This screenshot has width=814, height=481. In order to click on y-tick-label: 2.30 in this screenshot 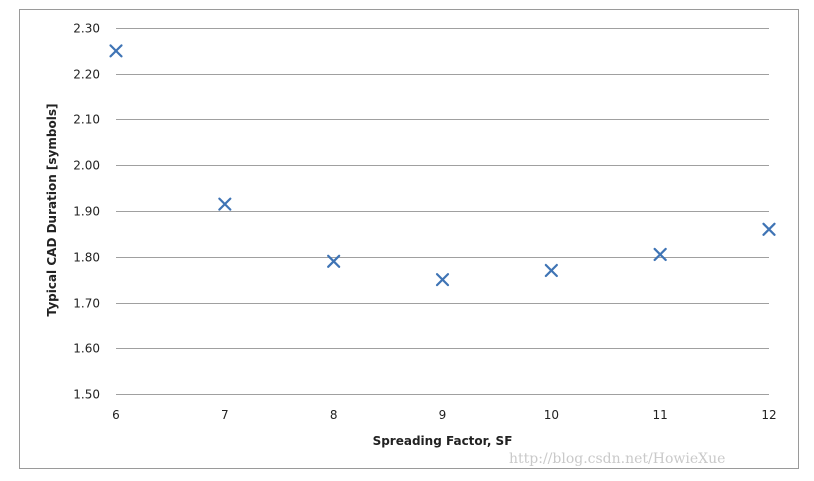, I will do `click(86, 29)`.